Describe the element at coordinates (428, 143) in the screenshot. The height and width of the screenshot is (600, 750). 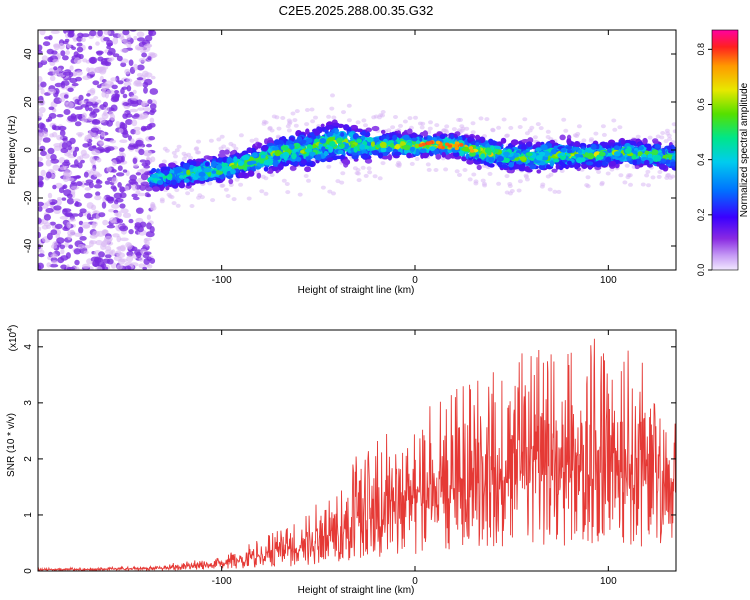
I see `peak-point` at that location.